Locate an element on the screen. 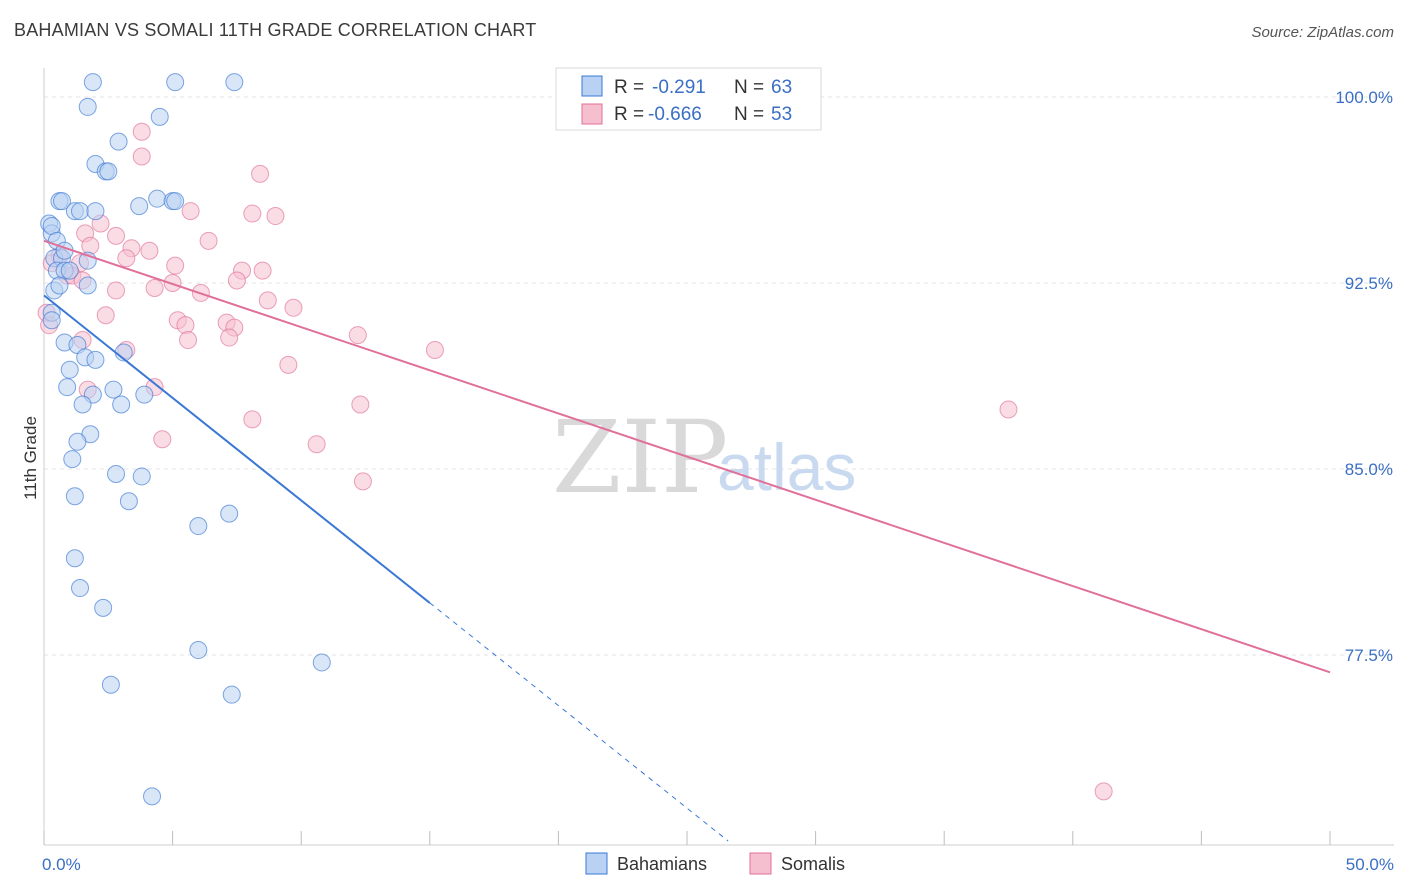 The width and height of the screenshot is (1406, 892). bahamians-trend-extension is located at coordinates (579, 722).